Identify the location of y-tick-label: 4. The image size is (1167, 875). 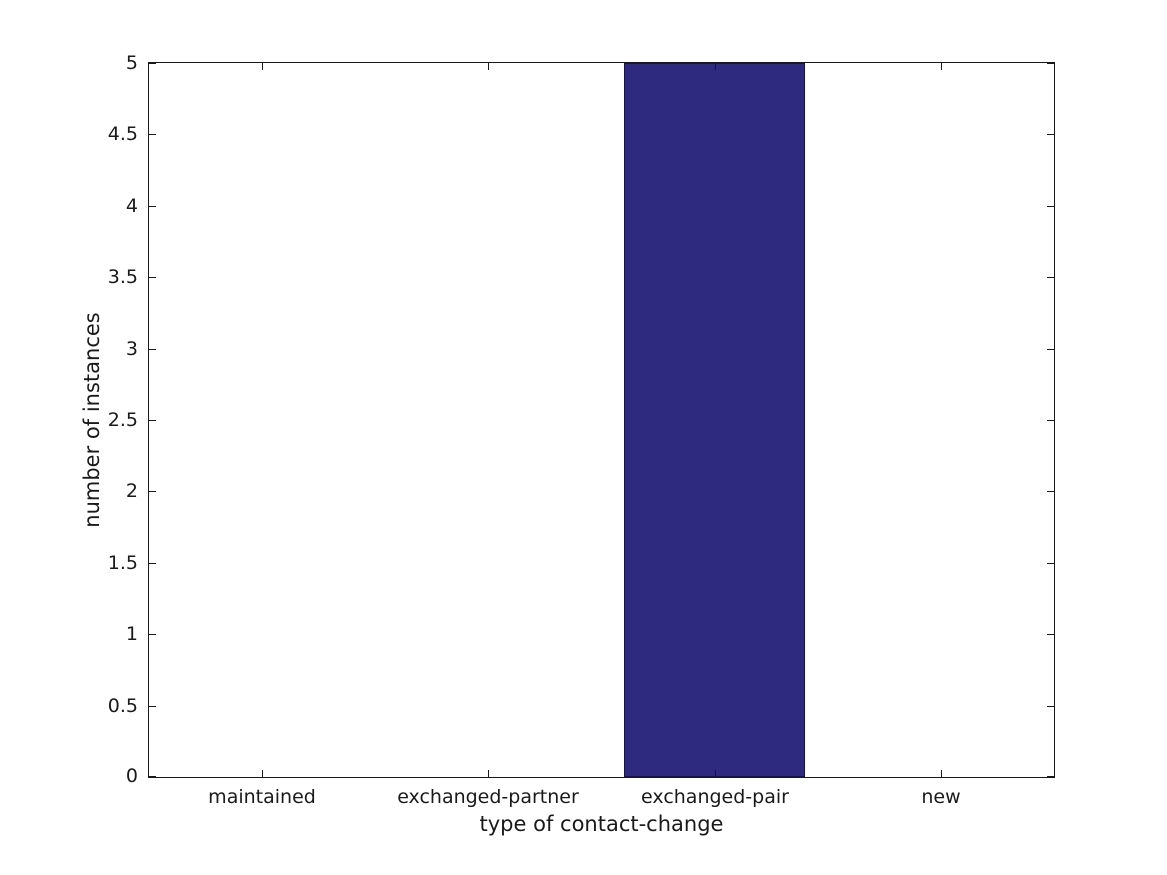
(131, 206).